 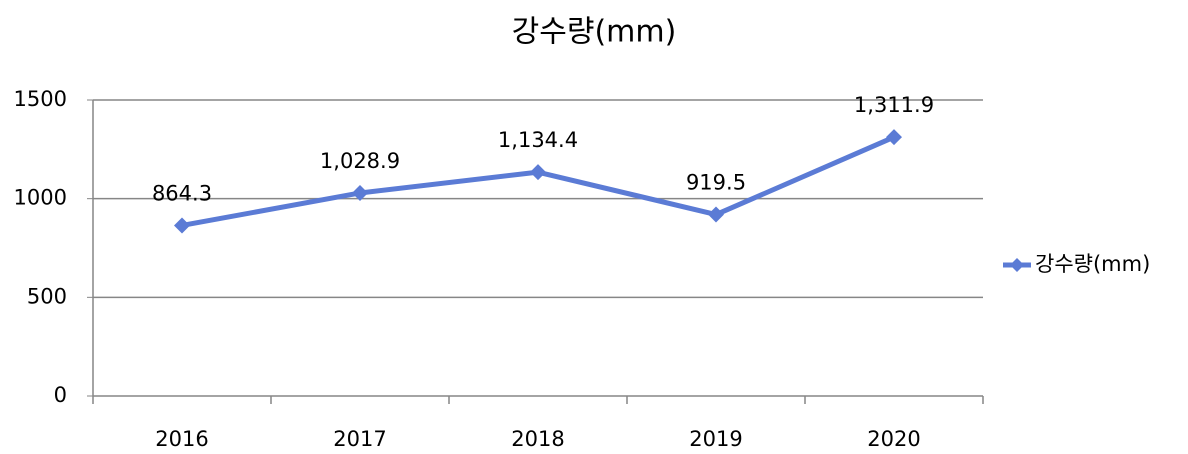 I want to click on data-label: 1,028.9, so click(x=360, y=161).